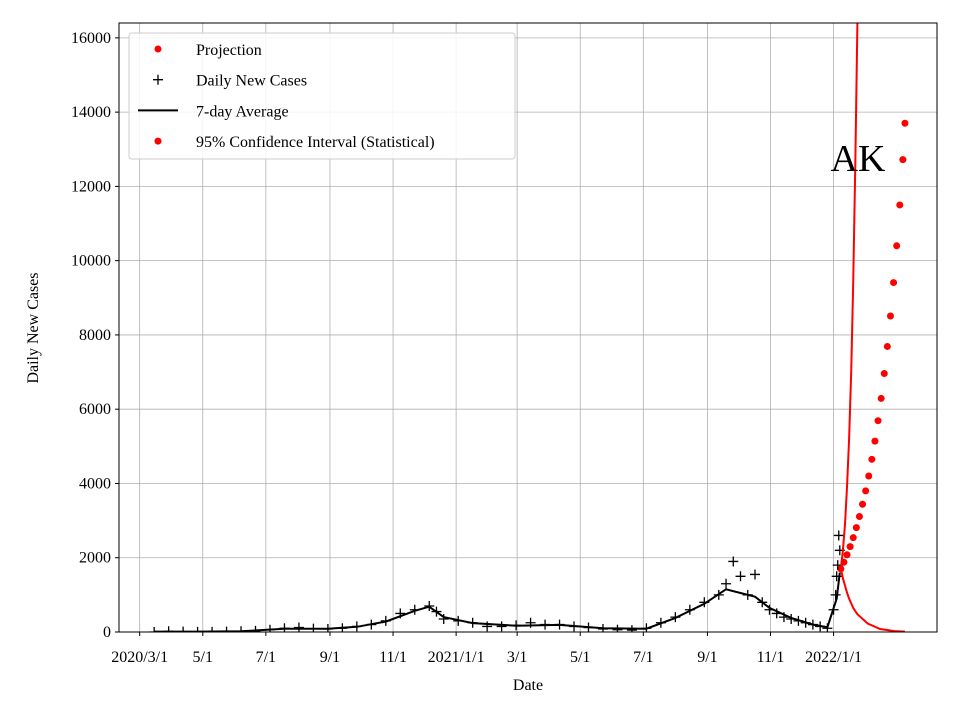 The height and width of the screenshot is (725, 960). What do you see at coordinates (833, 657) in the screenshot?
I see `x-tick-label: 2022/1/1` at bounding box center [833, 657].